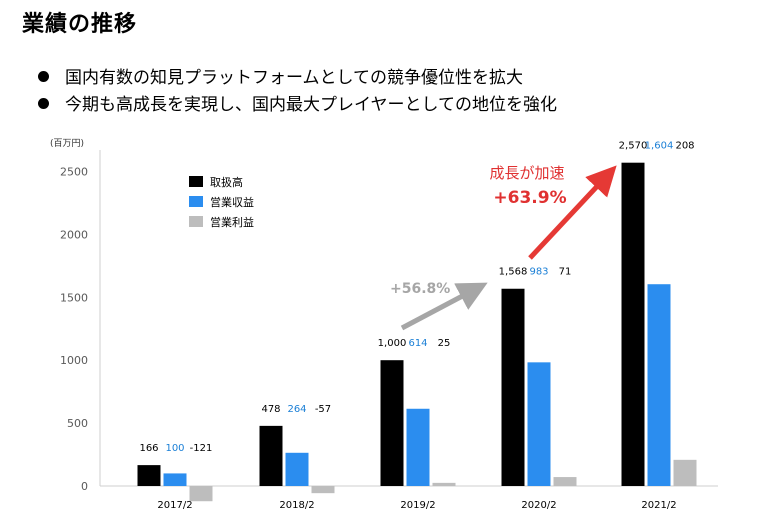 This screenshot has height=527, width=782. I want to click on y-tick-label: 1000, so click(74, 360).